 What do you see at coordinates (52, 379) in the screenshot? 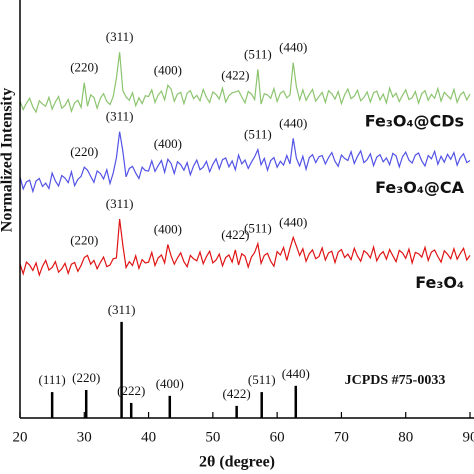
I see `reference-label: (111)` at bounding box center [52, 379].